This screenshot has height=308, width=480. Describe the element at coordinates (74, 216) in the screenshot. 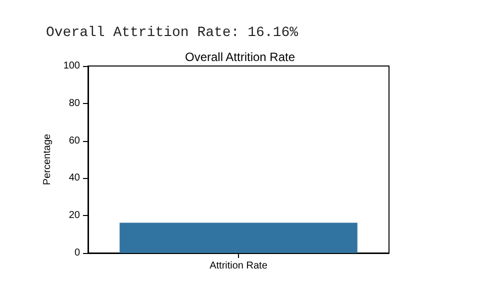

I see `y-tick-label: 20` at that location.